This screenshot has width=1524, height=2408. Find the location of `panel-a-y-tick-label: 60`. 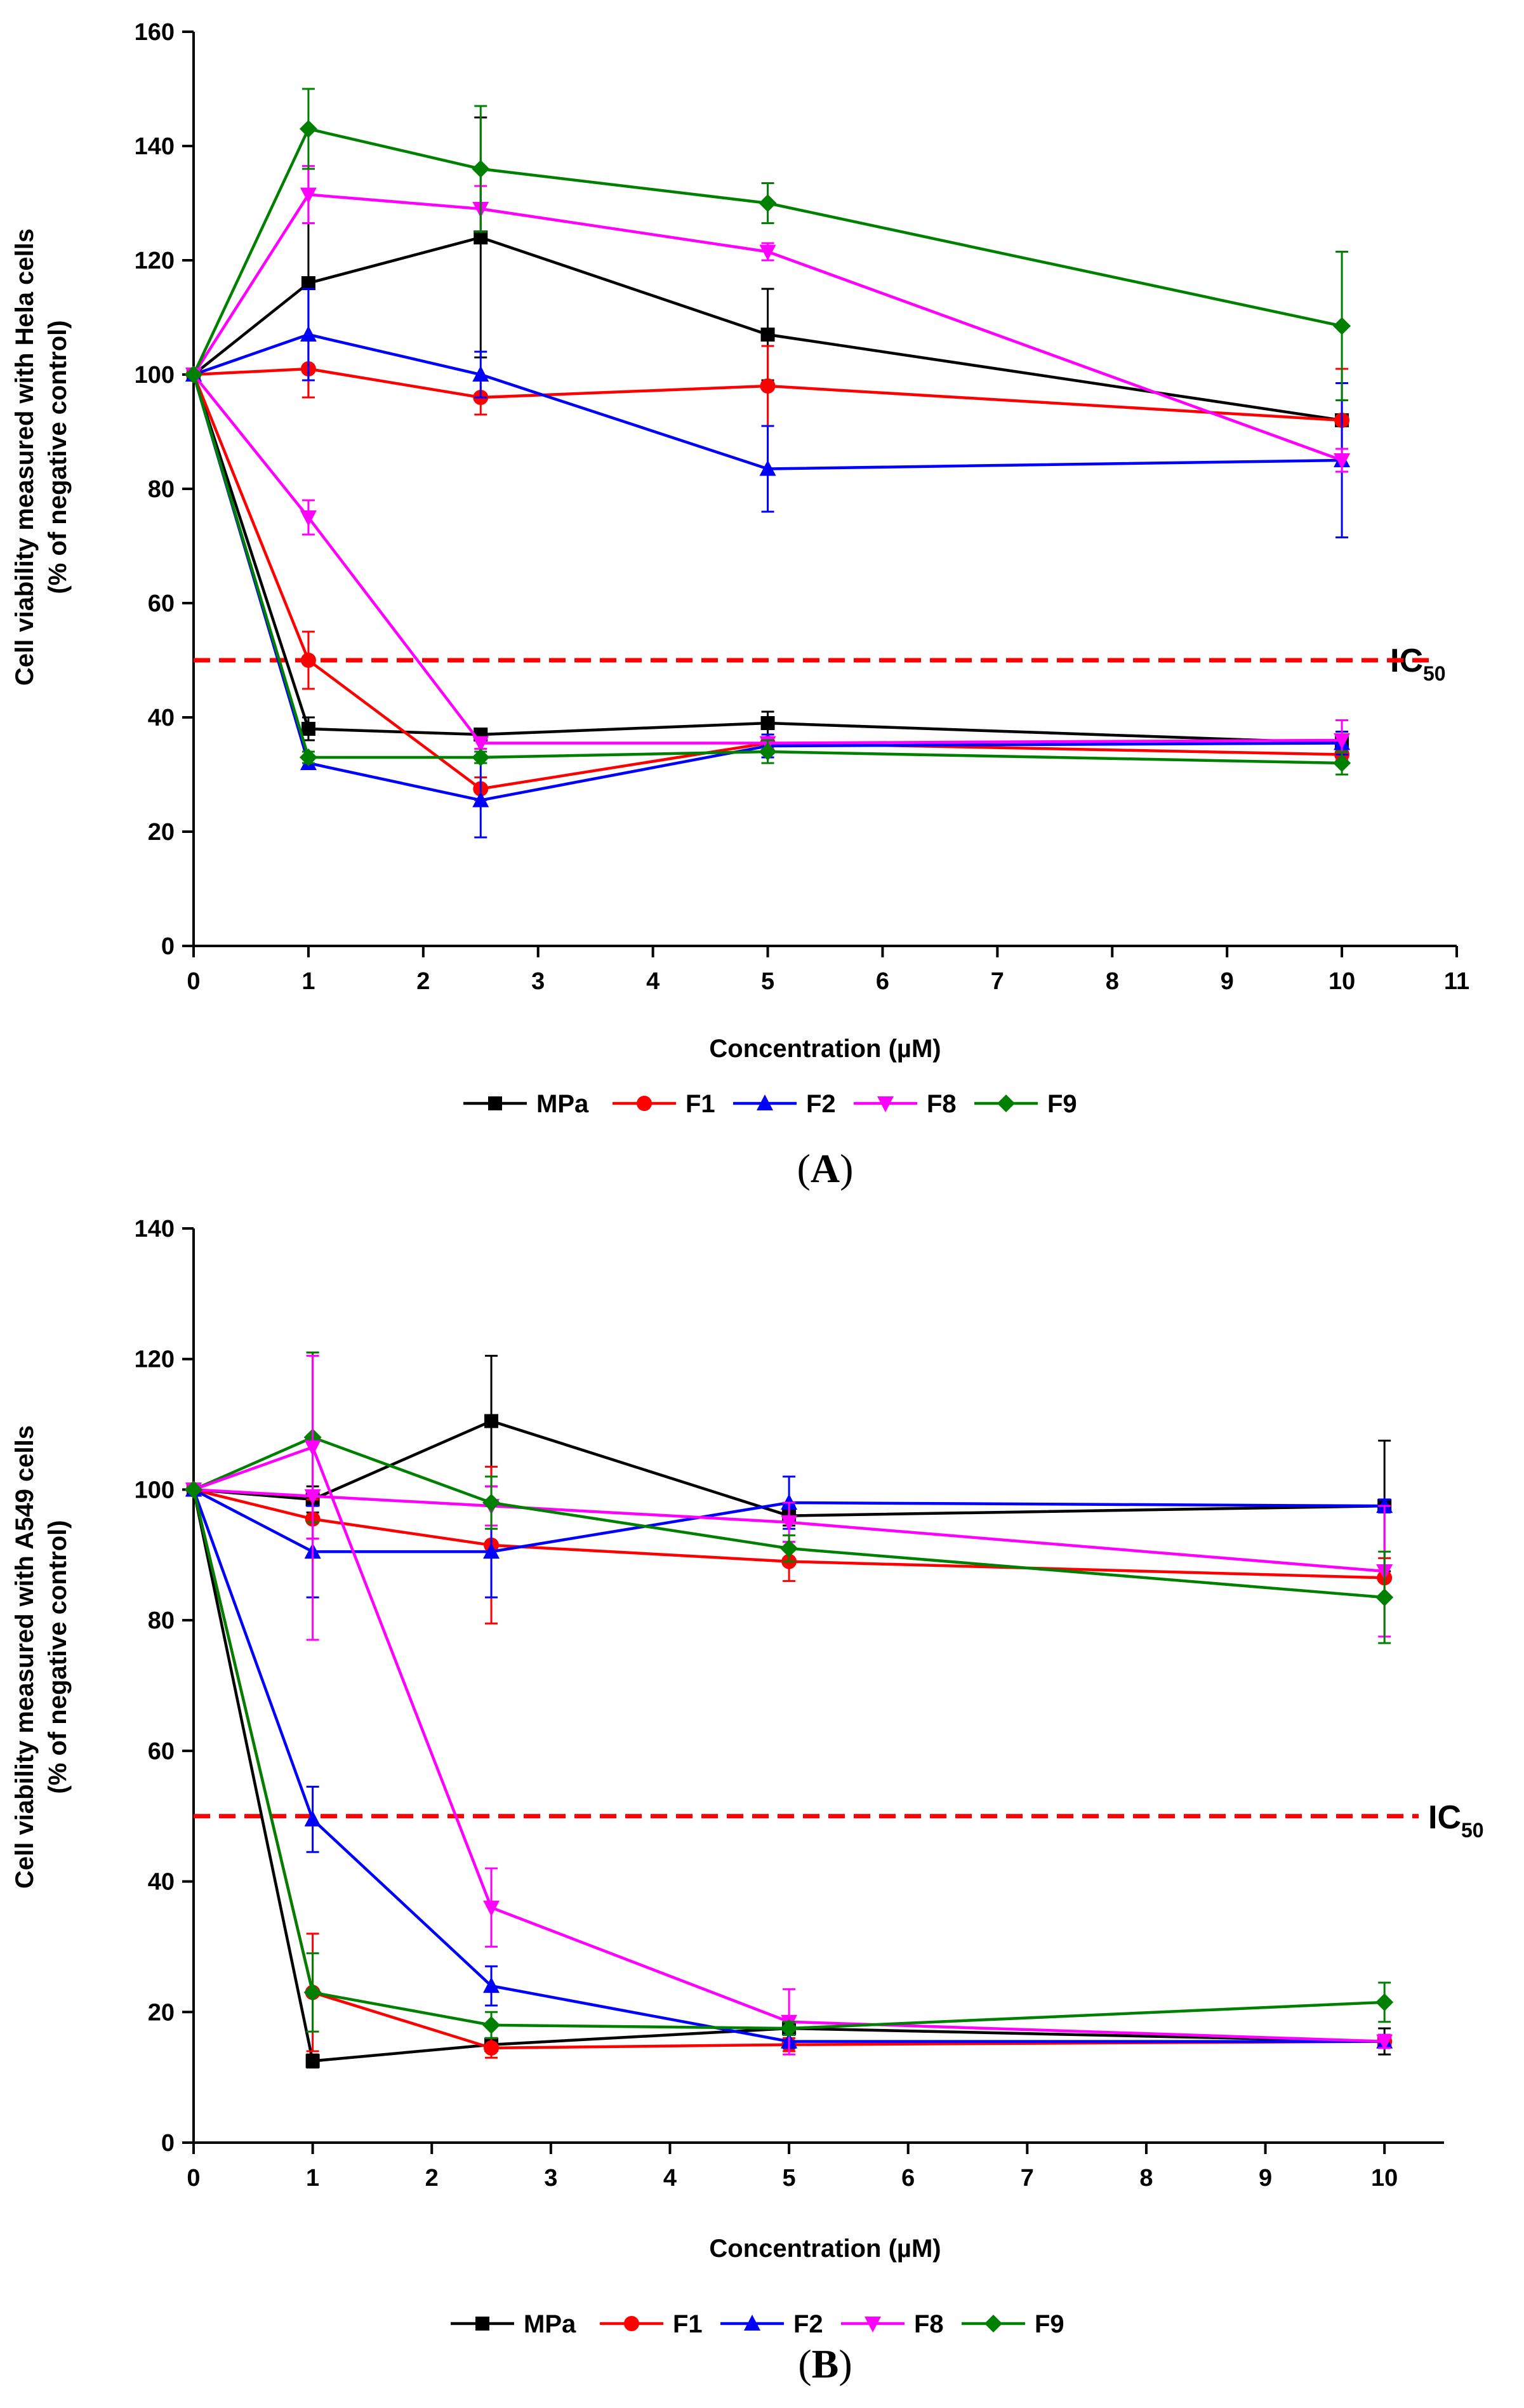

panel-a-y-tick-label: 60 is located at coordinates (161, 603).